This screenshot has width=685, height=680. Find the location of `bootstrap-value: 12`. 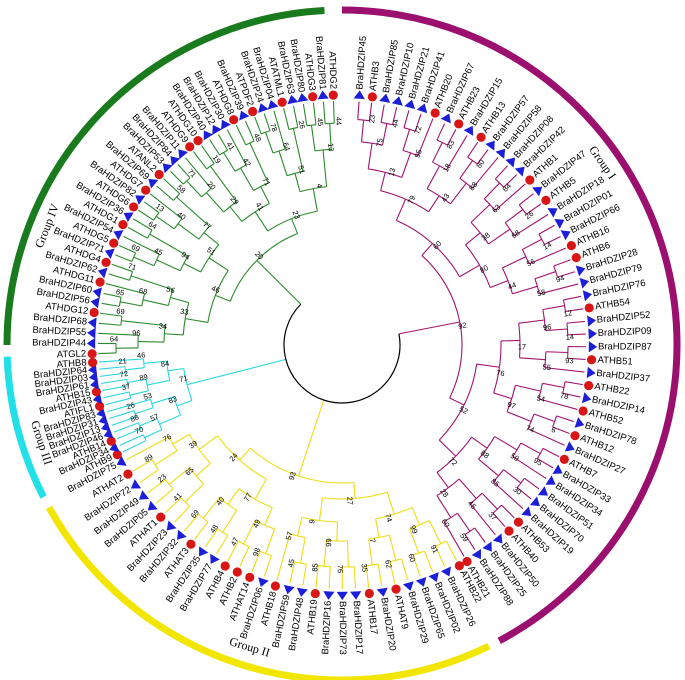

bootstrap-value: 12 is located at coordinates (568, 313).